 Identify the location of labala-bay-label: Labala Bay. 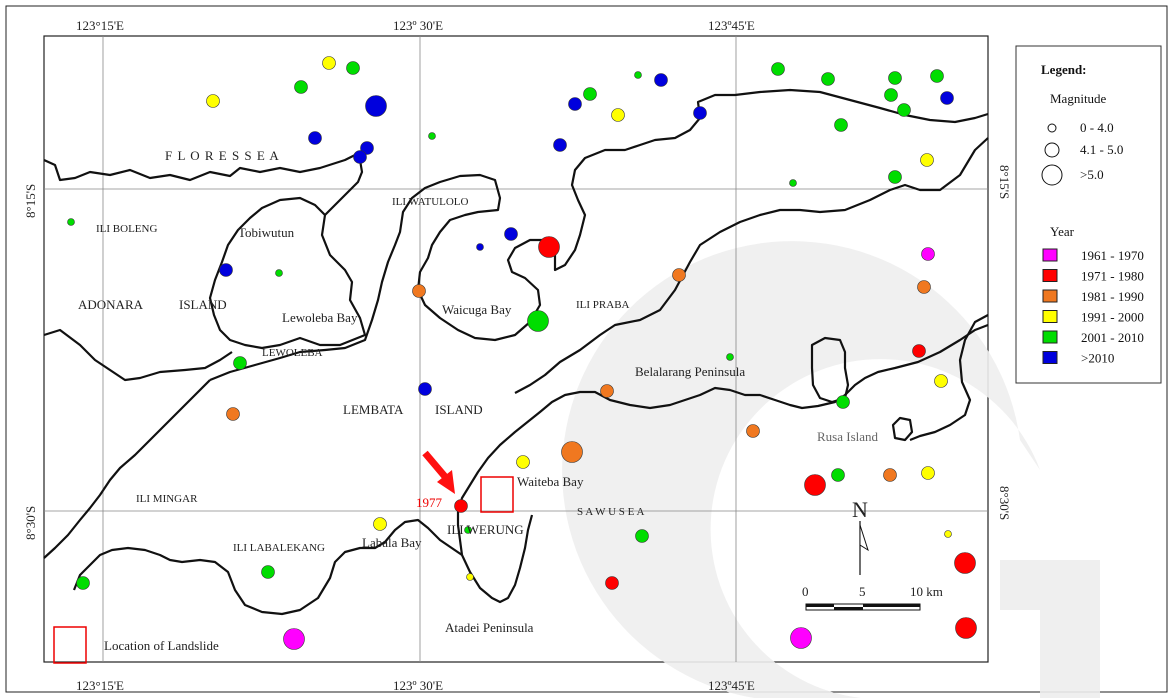
(392, 542).